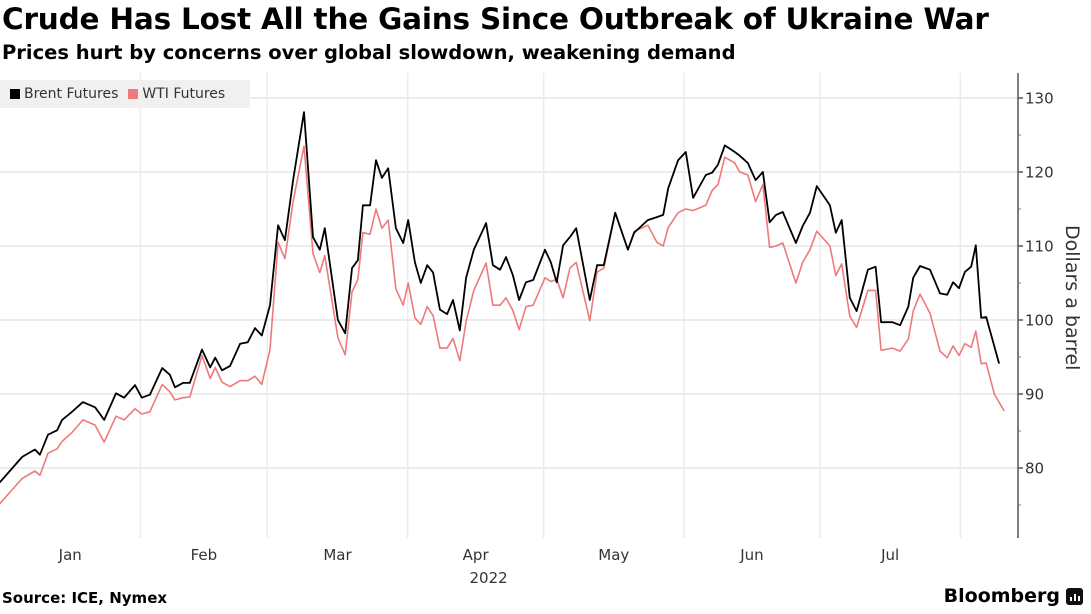 Image resolution: width=1091 pixels, height=614 pixels. I want to click on legend-label-brent: Brent Futures, so click(71, 94).